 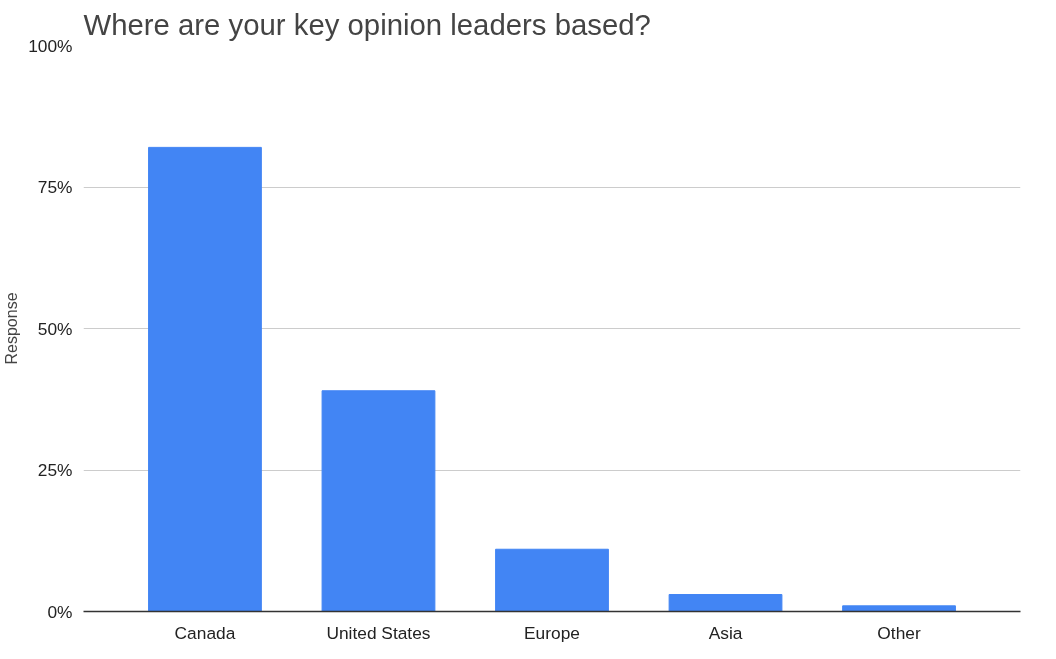 What do you see at coordinates (367, 24) in the screenshot?
I see `chart-title: Where are your key opinion leaders based?` at bounding box center [367, 24].